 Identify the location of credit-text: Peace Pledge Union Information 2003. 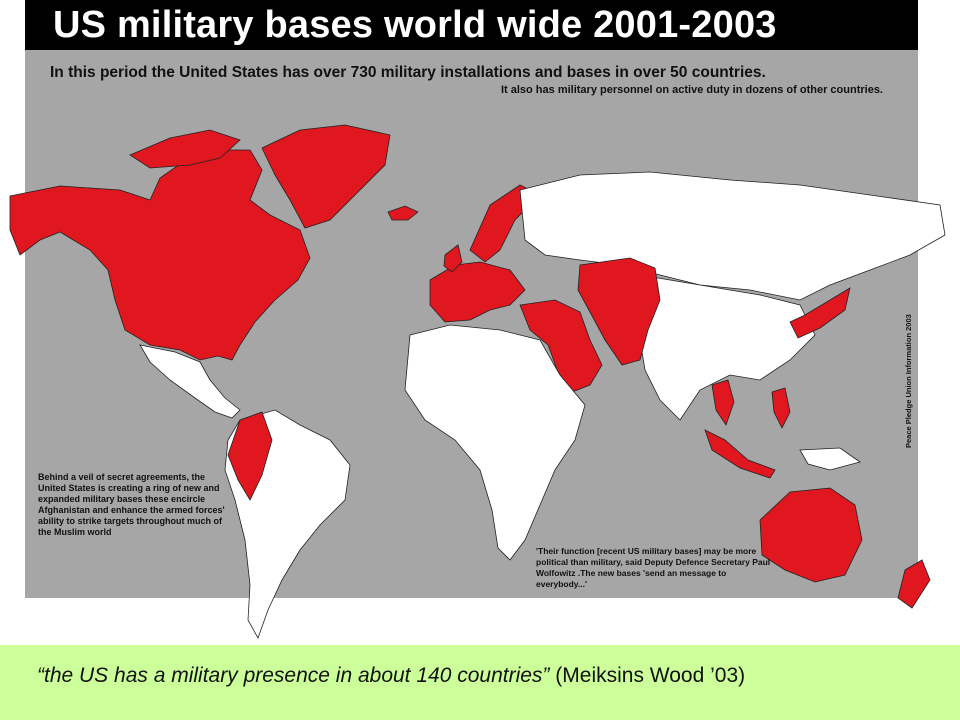
(908, 381).